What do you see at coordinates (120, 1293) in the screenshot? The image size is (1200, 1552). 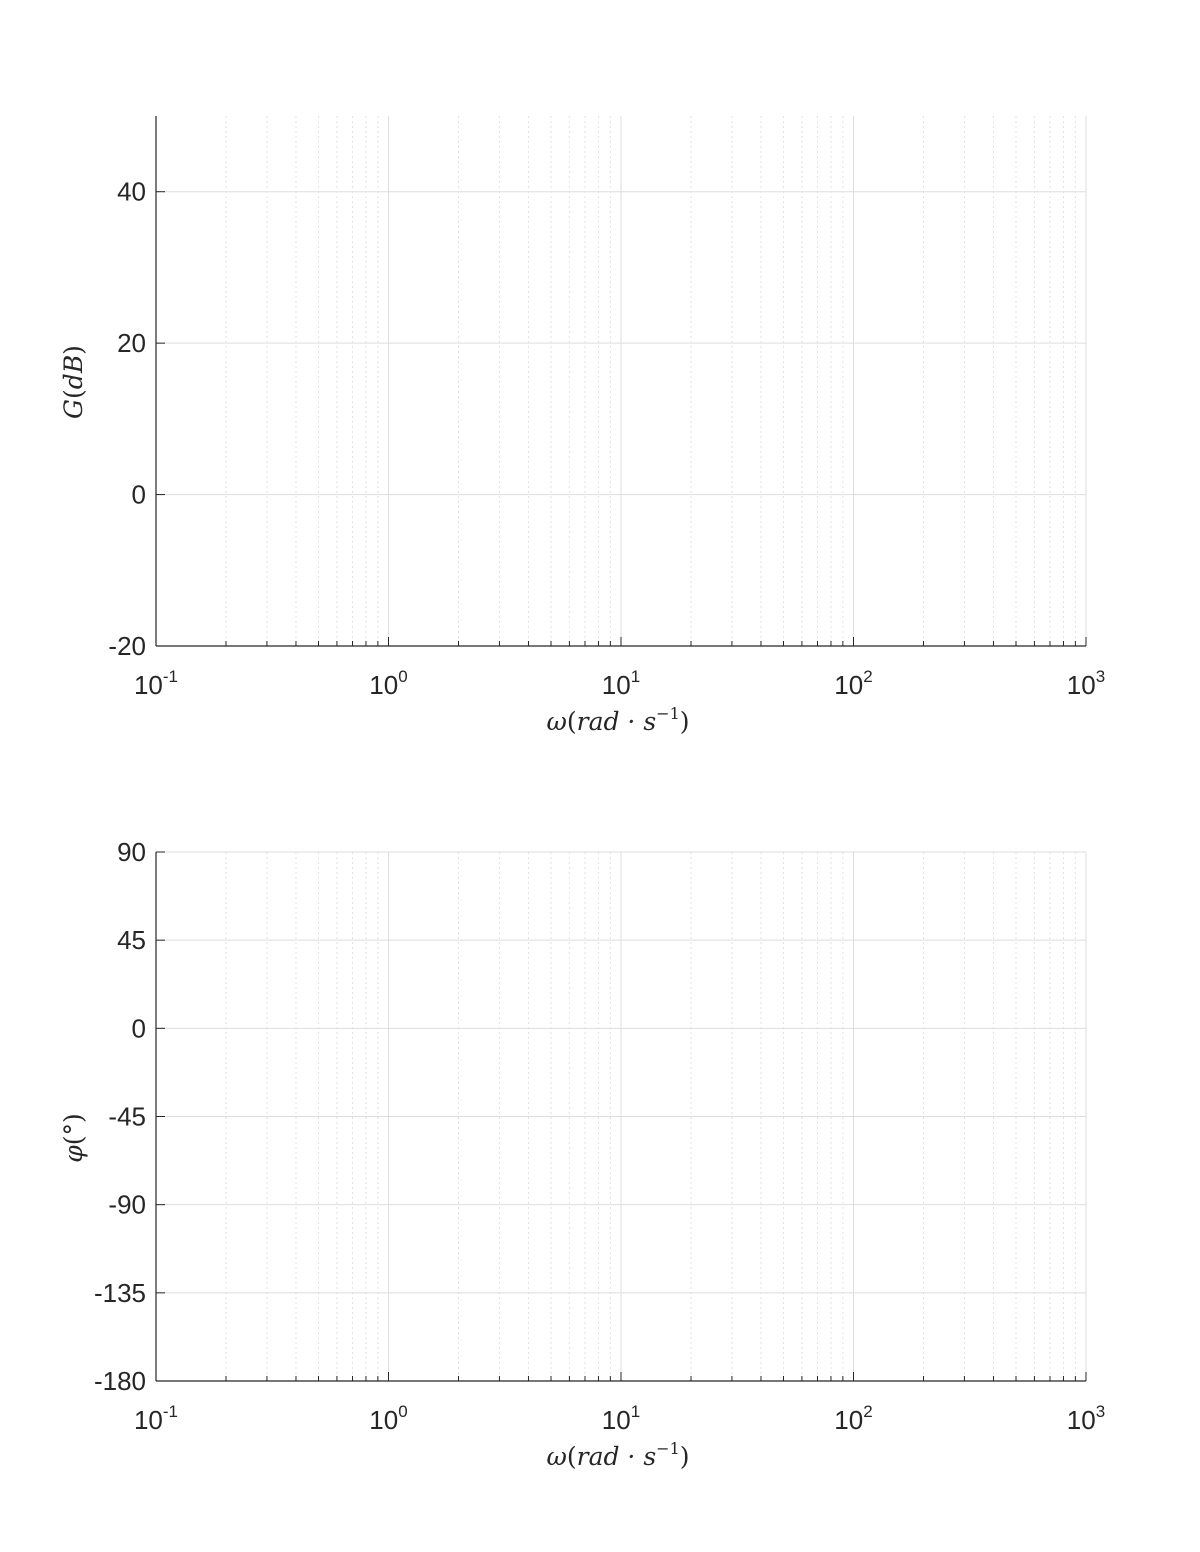 I see `y-tick-label: -135` at bounding box center [120, 1293].